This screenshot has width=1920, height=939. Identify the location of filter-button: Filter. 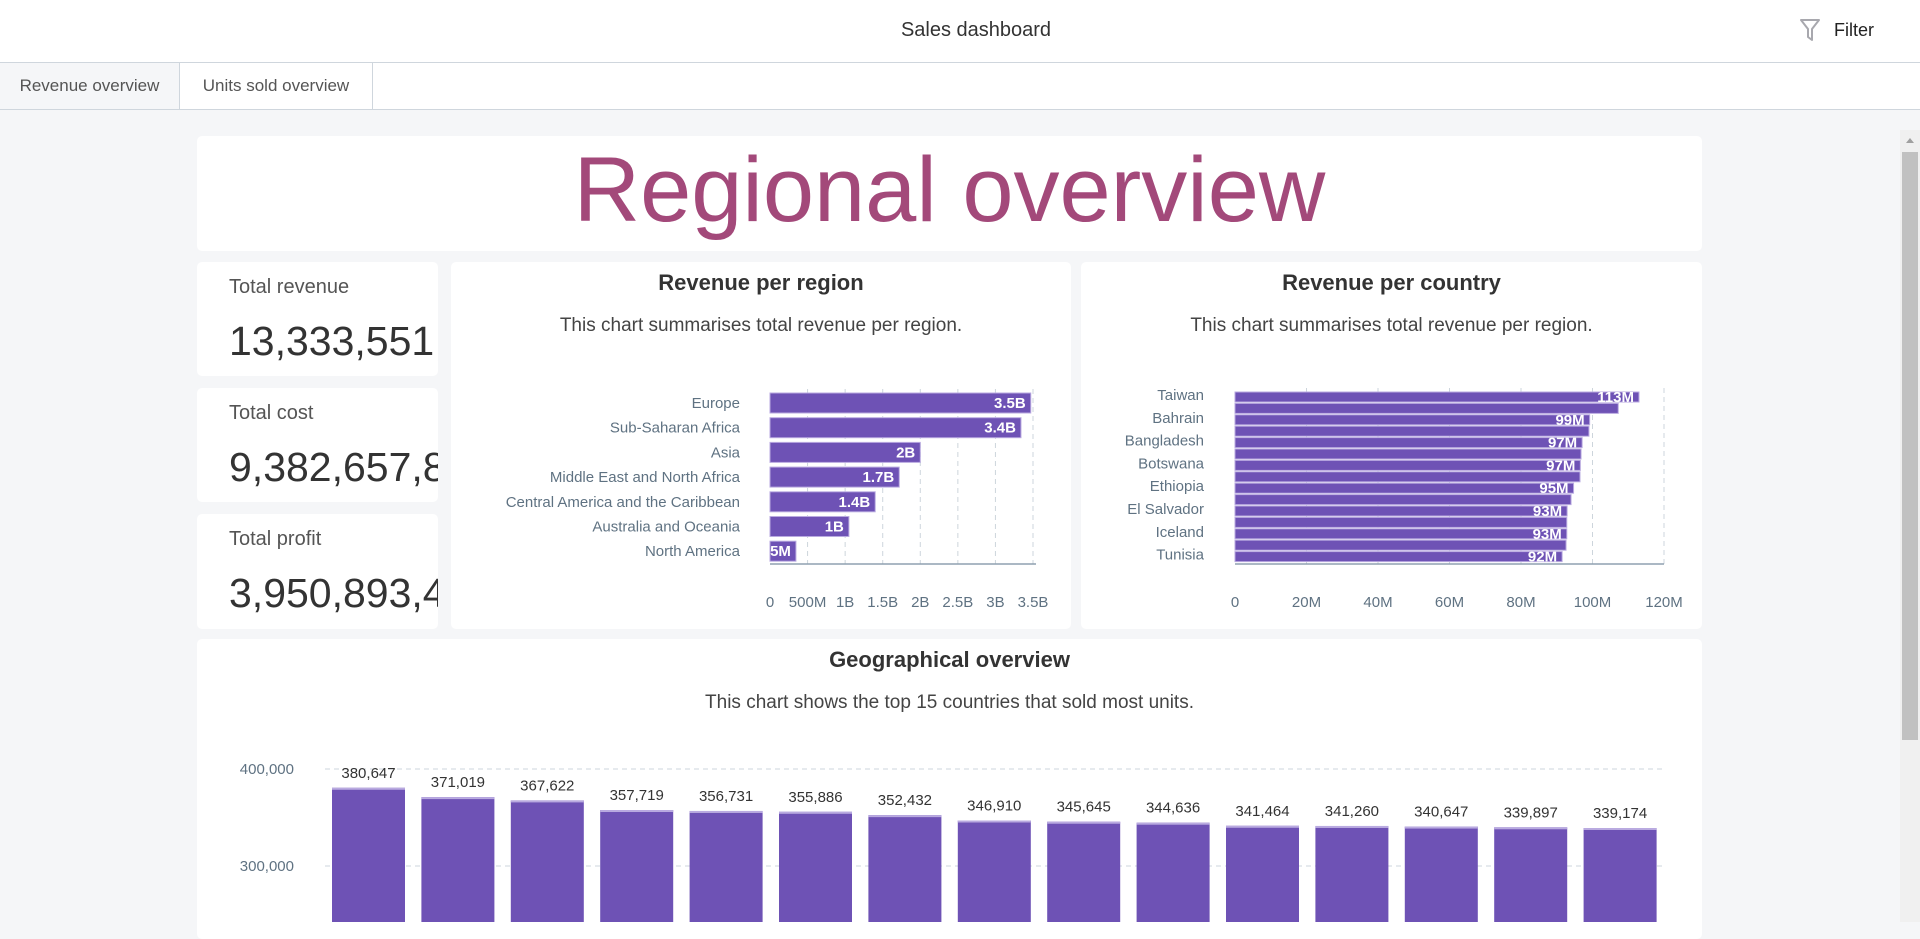
(1837, 30).